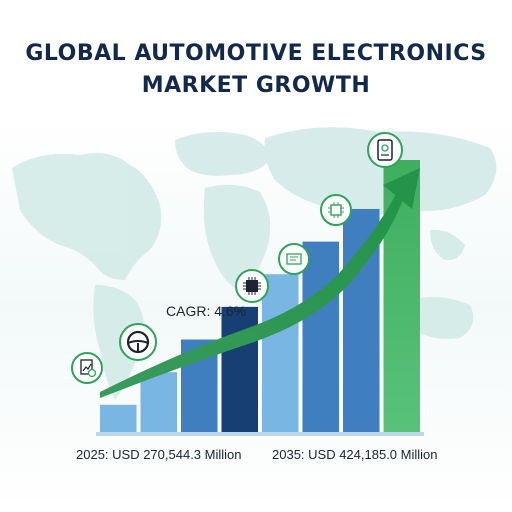  I want to click on circuit-board-icon, so click(294, 259).